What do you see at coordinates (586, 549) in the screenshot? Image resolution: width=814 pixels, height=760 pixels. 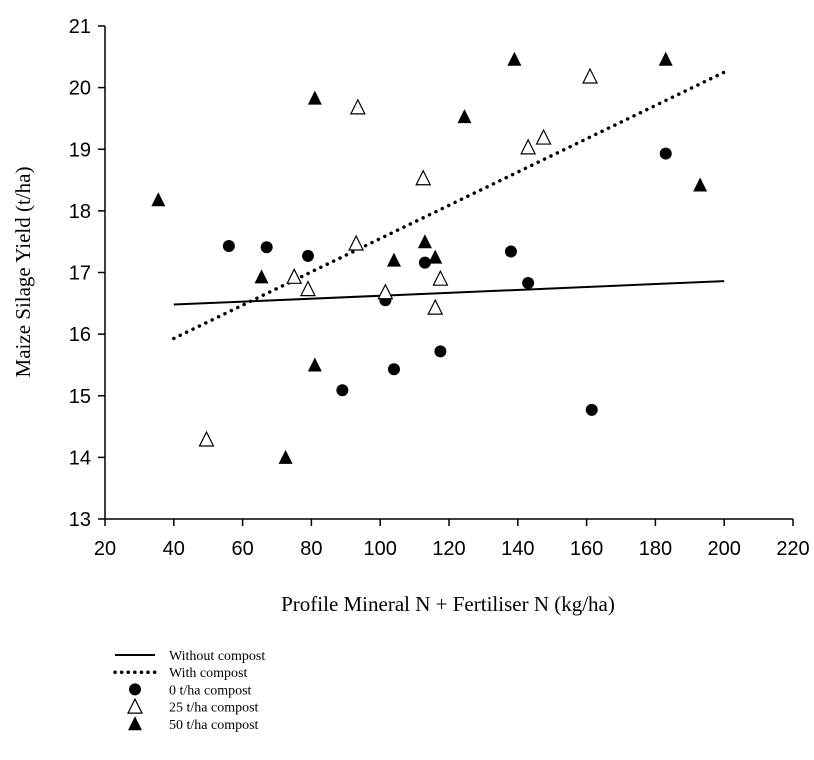 I see `x-tick-label: 160` at bounding box center [586, 549].